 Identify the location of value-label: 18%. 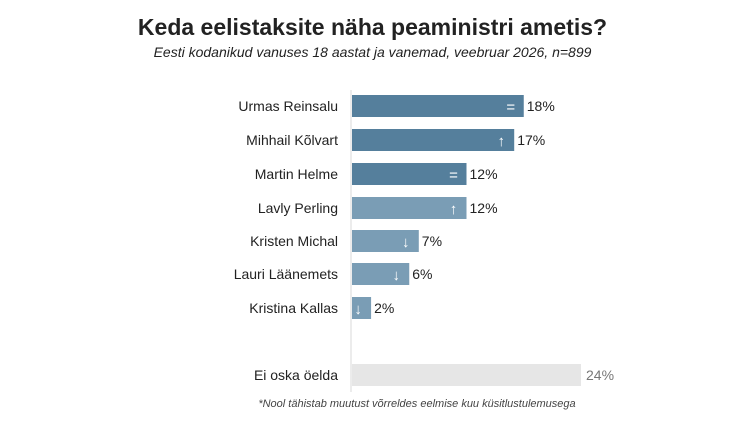
(541, 106).